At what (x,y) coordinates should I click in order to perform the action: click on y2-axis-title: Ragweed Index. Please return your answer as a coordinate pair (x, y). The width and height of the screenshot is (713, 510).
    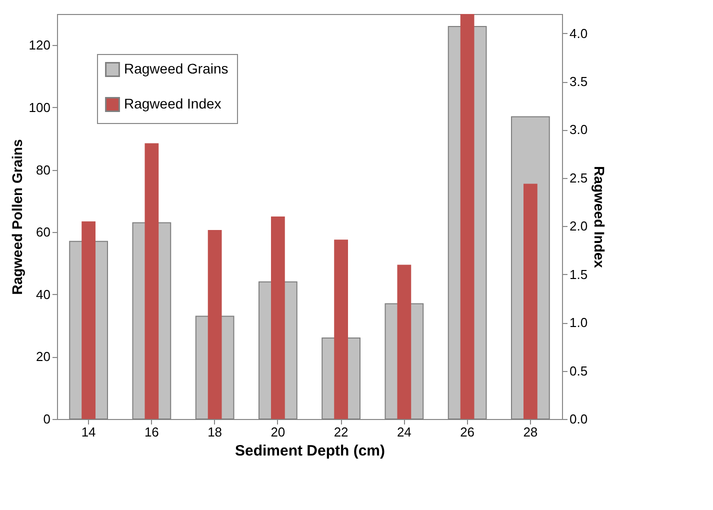
    Looking at the image, I should click on (600, 217).